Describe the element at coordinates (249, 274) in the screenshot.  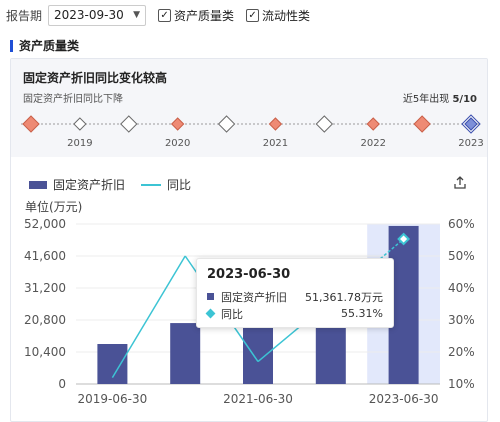
I see `tooltip-date: 2023-06-30` at that location.